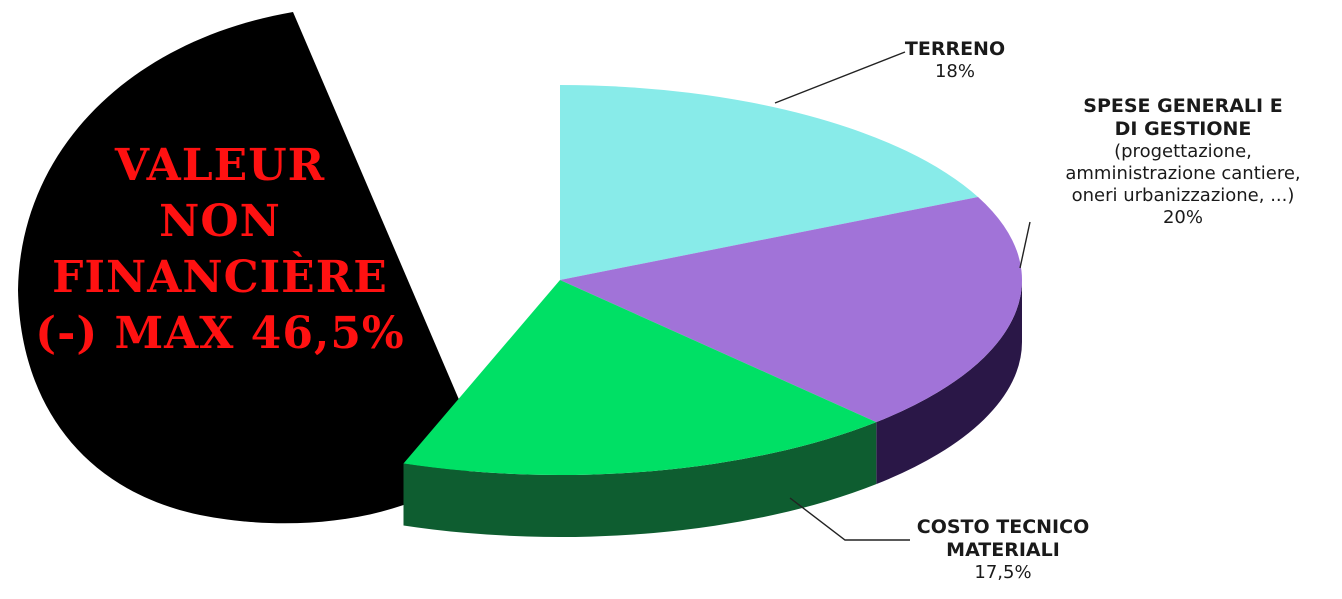 This screenshot has width=1342, height=599. Describe the element at coordinates (955, 71) in the screenshot. I see `slice-value-0: 18%` at that location.